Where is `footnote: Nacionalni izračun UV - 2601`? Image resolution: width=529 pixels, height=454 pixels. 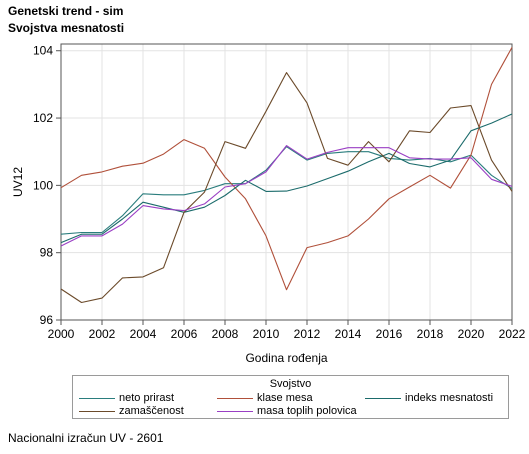 footnote: Nacionalni izračun UV - 2601 is located at coordinates (86, 438).